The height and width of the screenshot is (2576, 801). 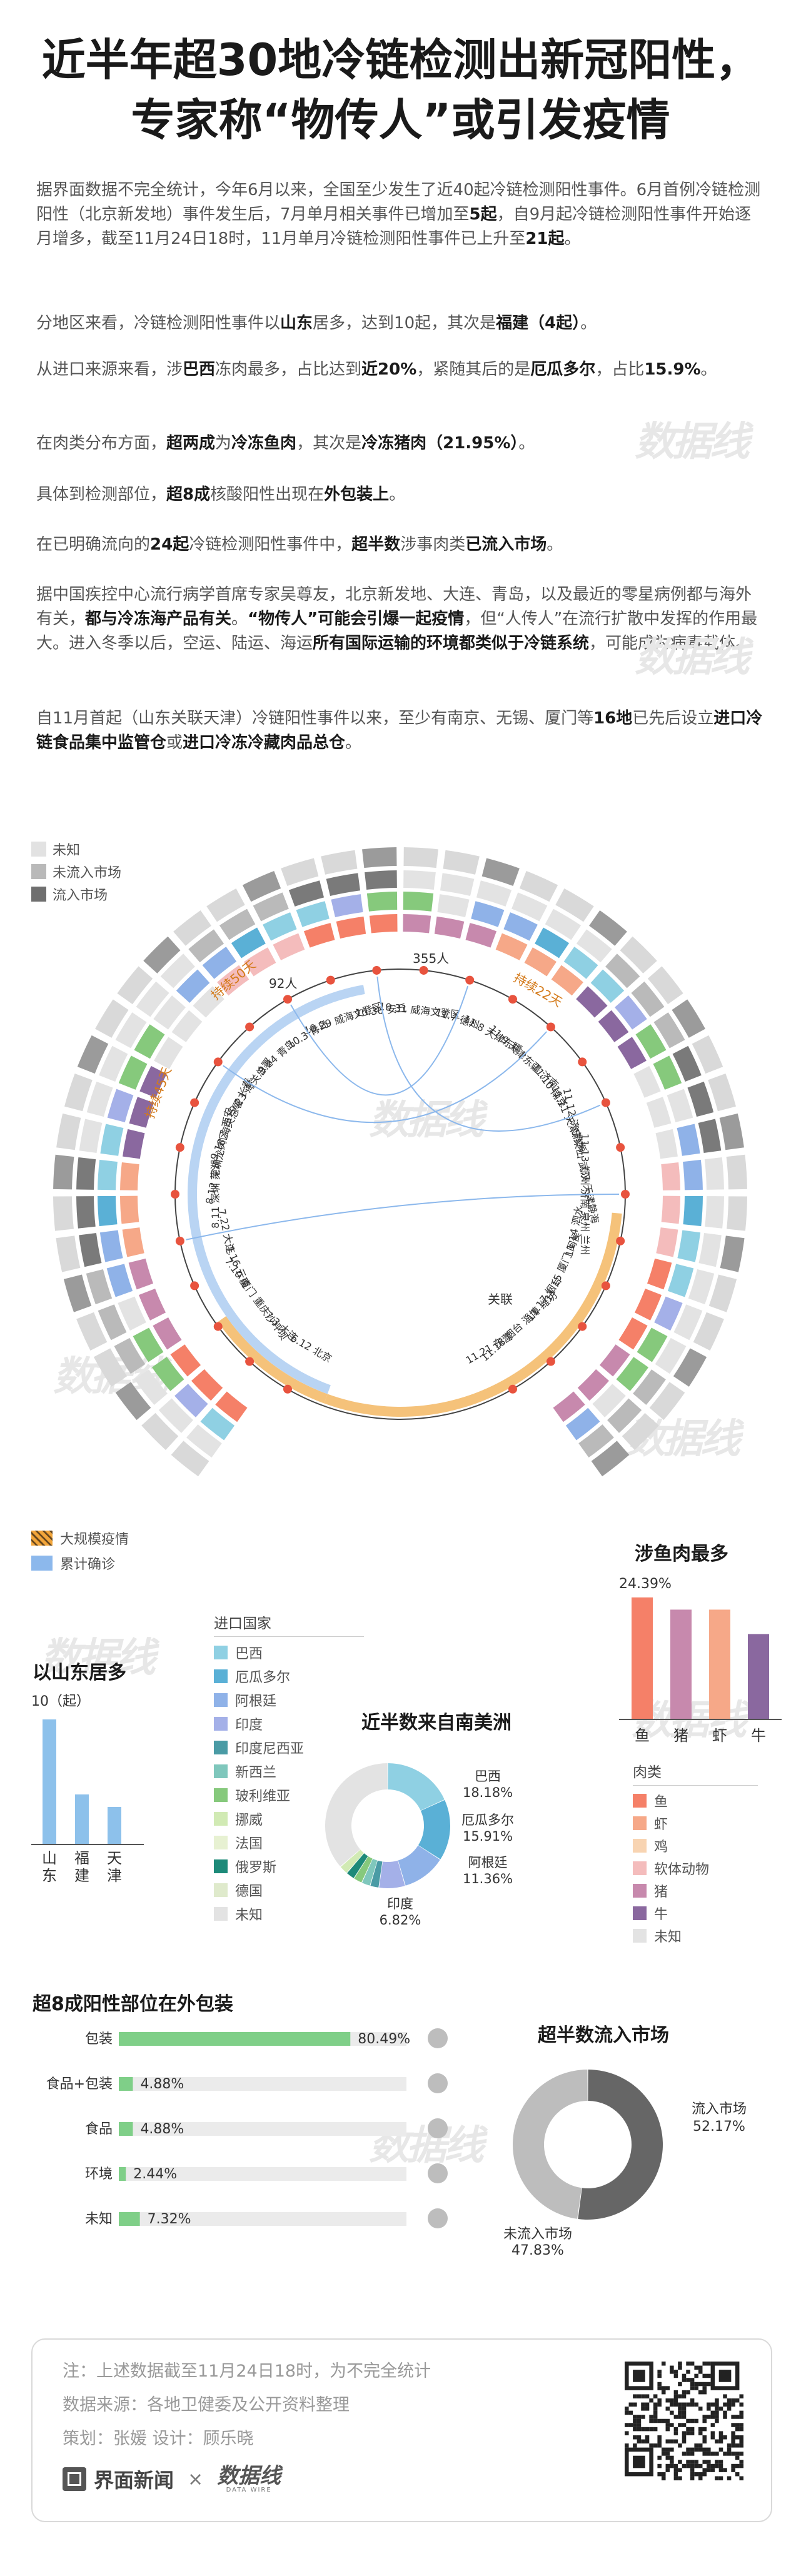 I want to click on legend-label: 未知, so click(x=249, y=1915).